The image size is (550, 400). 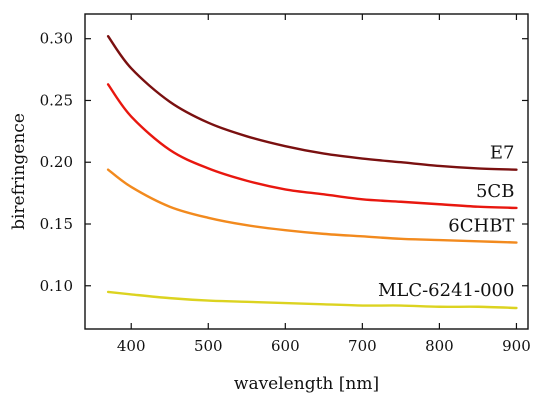 I want to click on x-tick-label: 500, so click(x=208, y=346).